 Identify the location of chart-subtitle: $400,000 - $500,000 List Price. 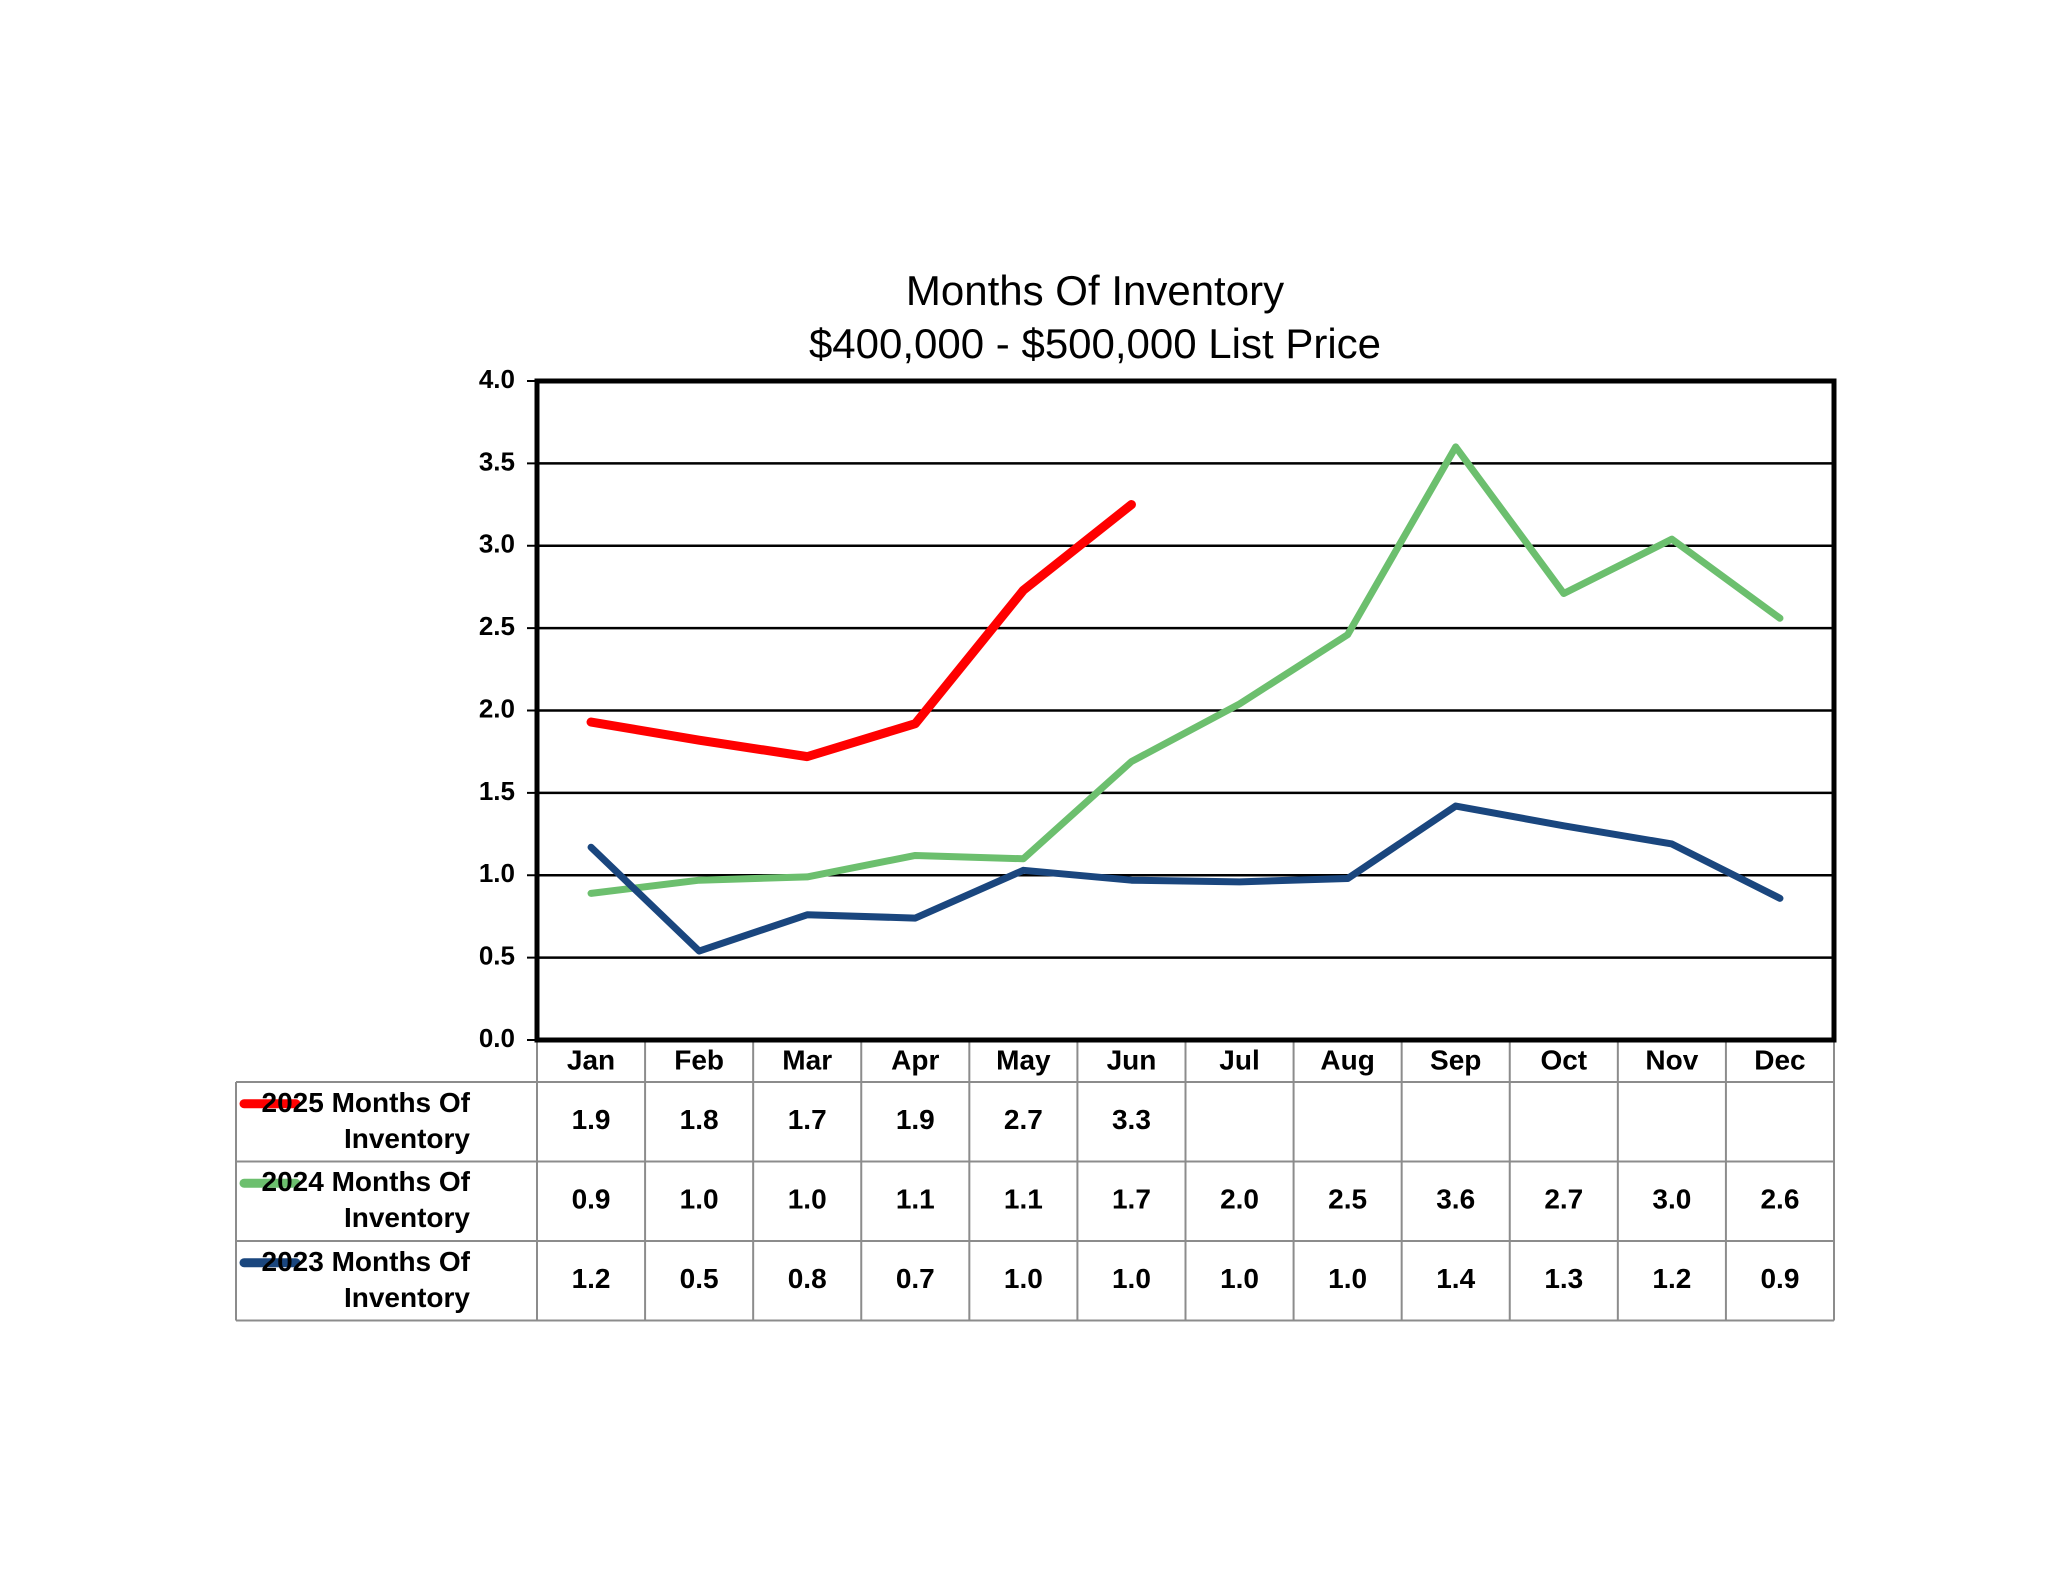
(1095, 343).